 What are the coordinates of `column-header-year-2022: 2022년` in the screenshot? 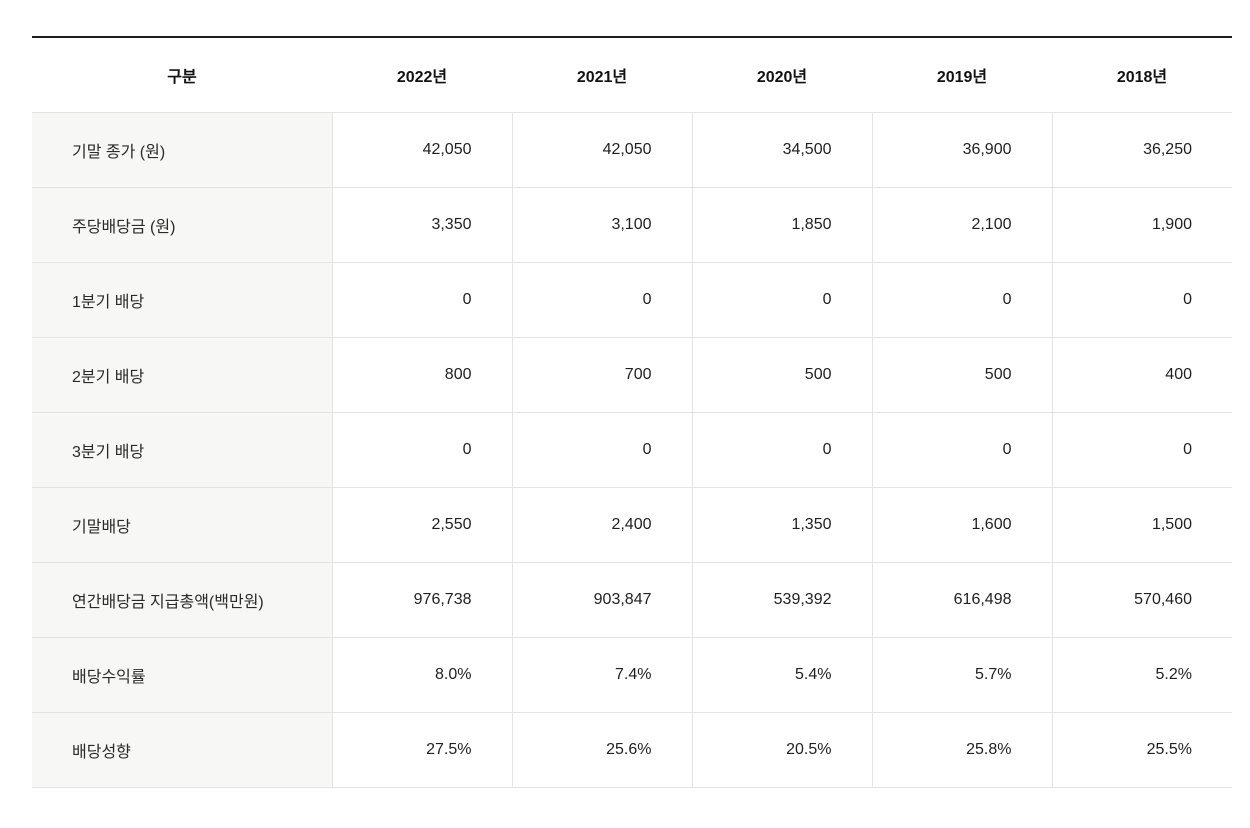 It's located at (422, 75).